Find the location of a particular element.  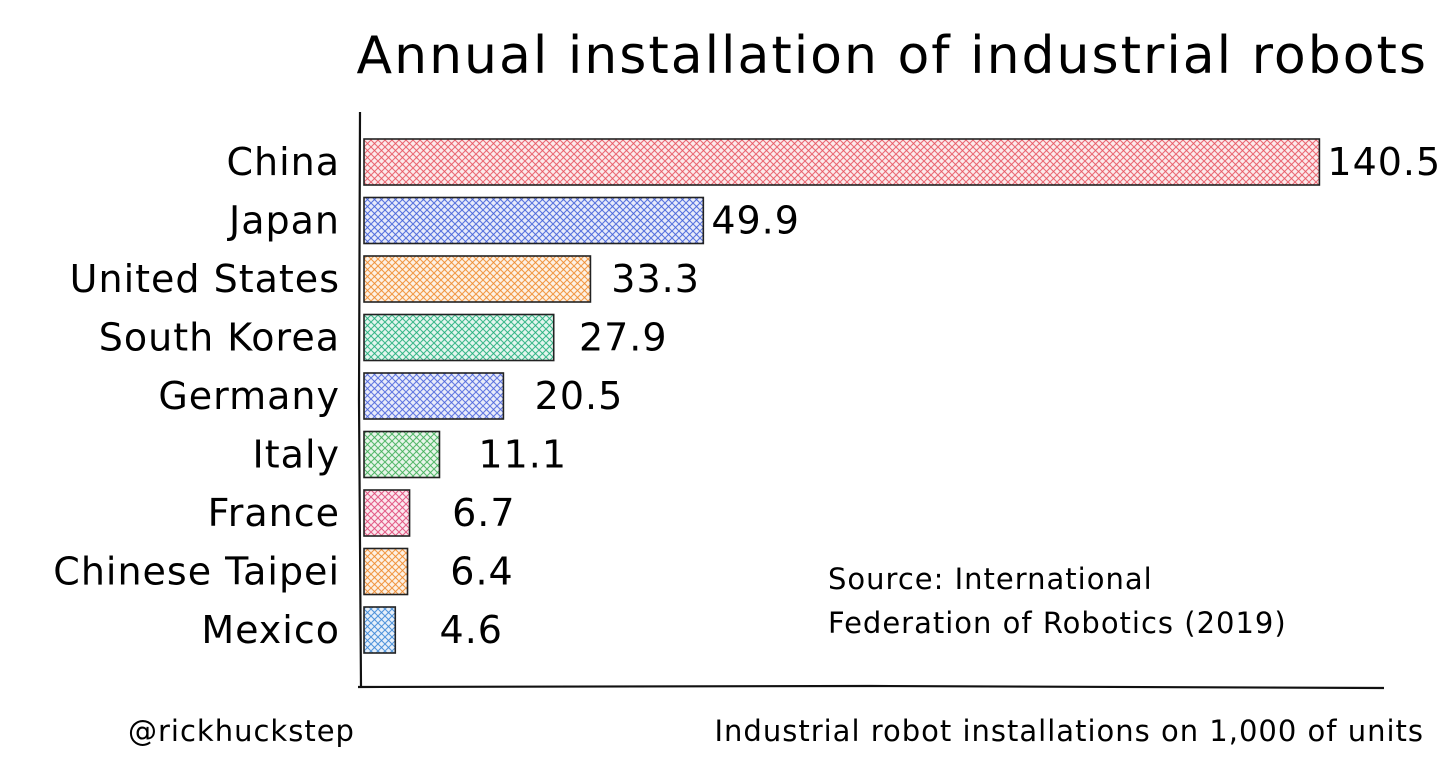

bar-japan is located at coordinates (534, 220).